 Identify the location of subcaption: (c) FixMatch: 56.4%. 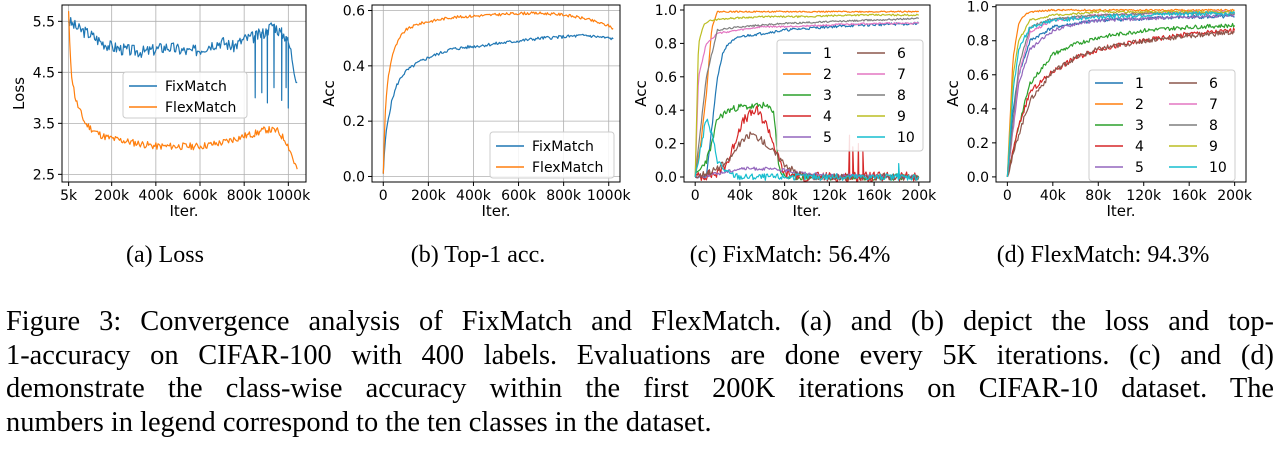
(790, 255).